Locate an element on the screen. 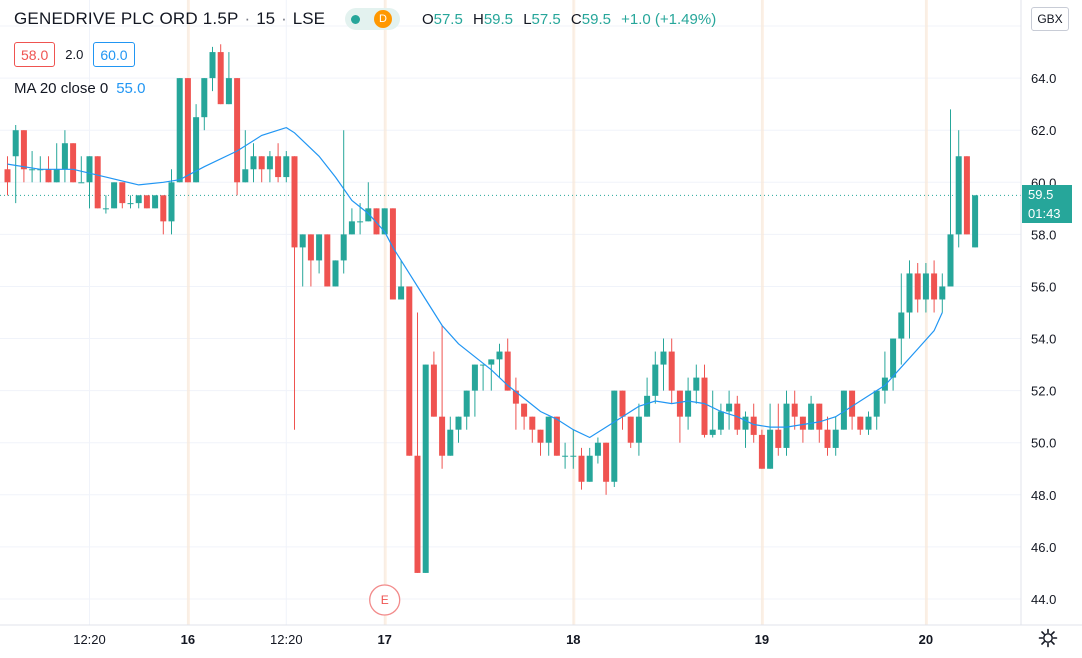 The height and width of the screenshot is (658, 1082). close-label: C is located at coordinates (576, 19).